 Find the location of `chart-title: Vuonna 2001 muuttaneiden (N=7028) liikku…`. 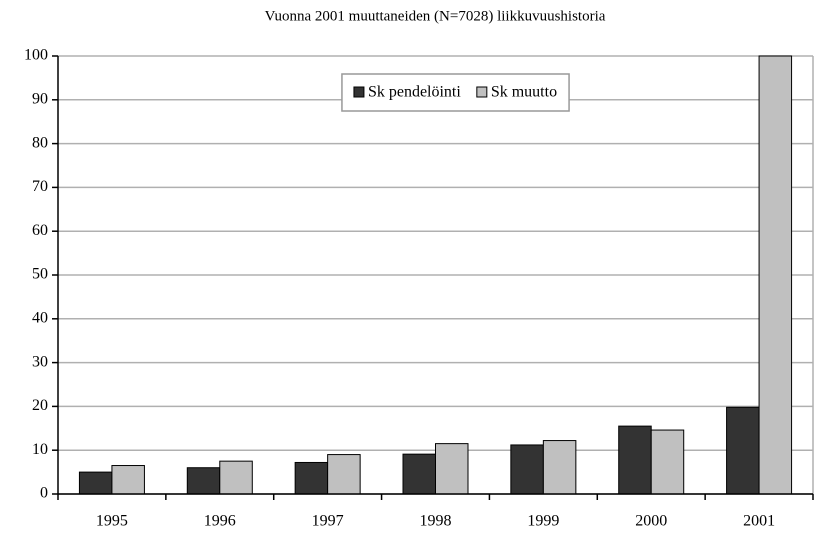

chart-title: Vuonna 2001 muuttaneiden (N=7028) liikku… is located at coordinates (435, 16).